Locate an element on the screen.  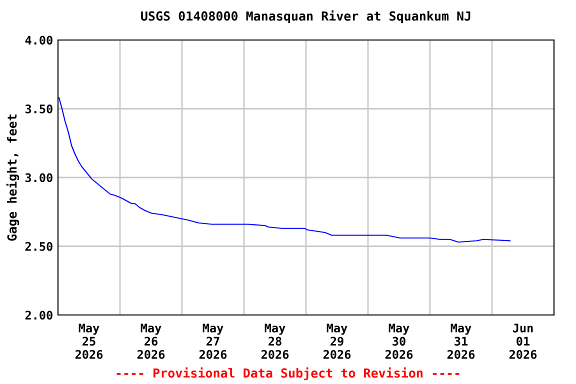
y-tick-label: 4.00 is located at coordinates (38, 40).